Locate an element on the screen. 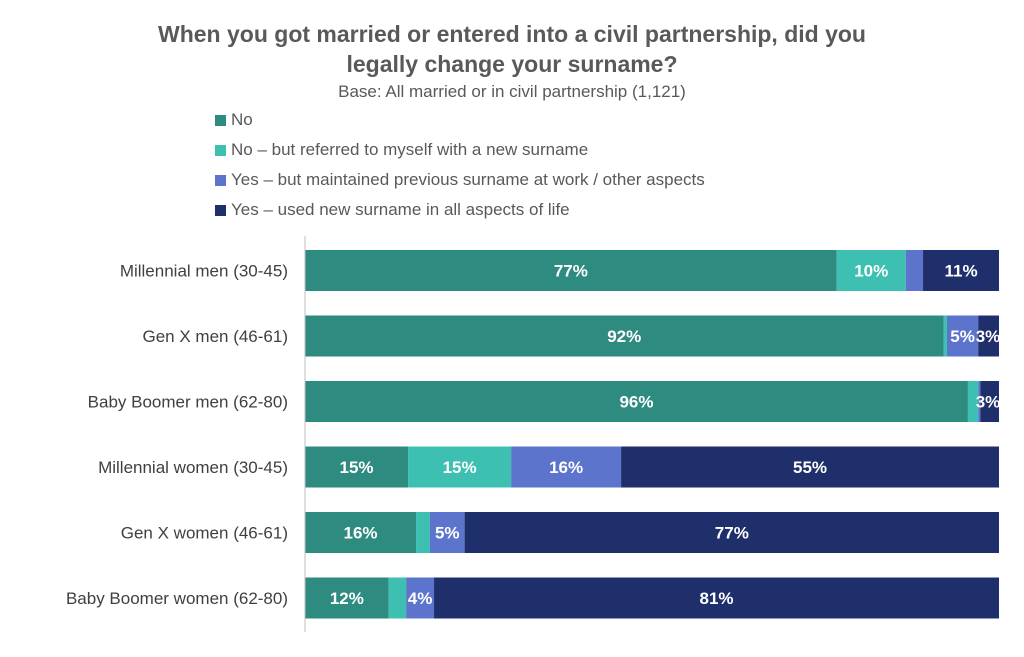 This screenshot has height=657, width=1024. data-label-1-0: 92% is located at coordinates (624, 336).